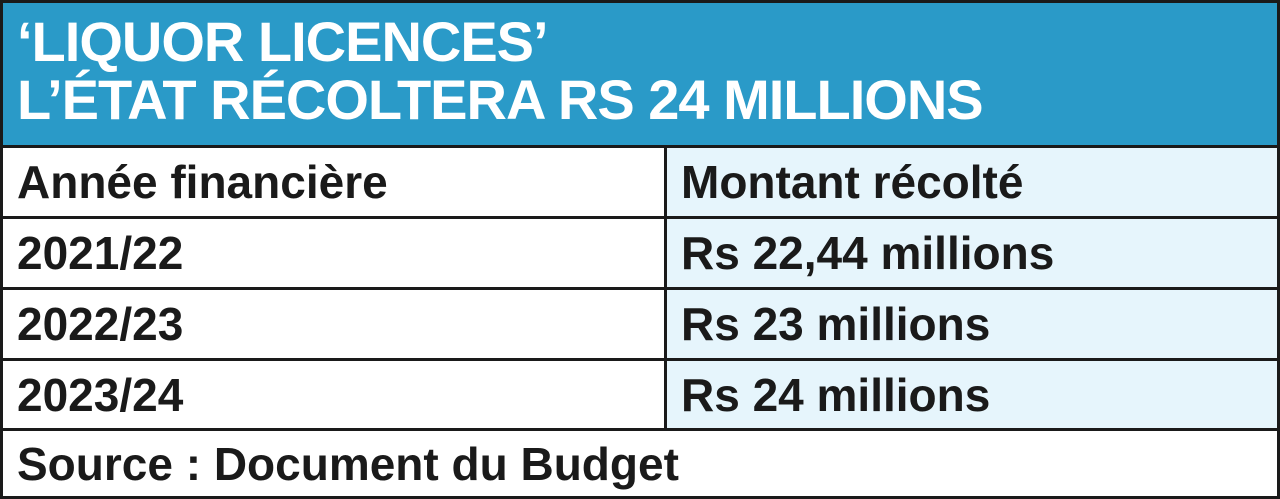 The width and height of the screenshot is (1280, 499). I want to click on column-header-amount: Montant récolté, so click(972, 182).